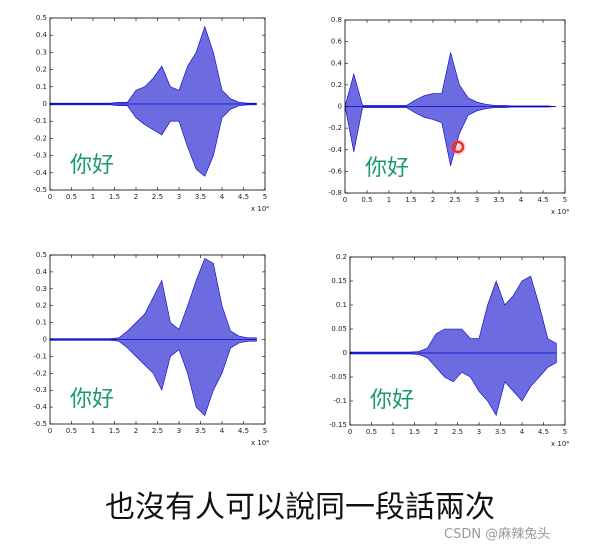 This screenshot has height=550, width=595. Describe the element at coordinates (338, 425) in the screenshot. I see `y-tick-label: -0.15` at that location.